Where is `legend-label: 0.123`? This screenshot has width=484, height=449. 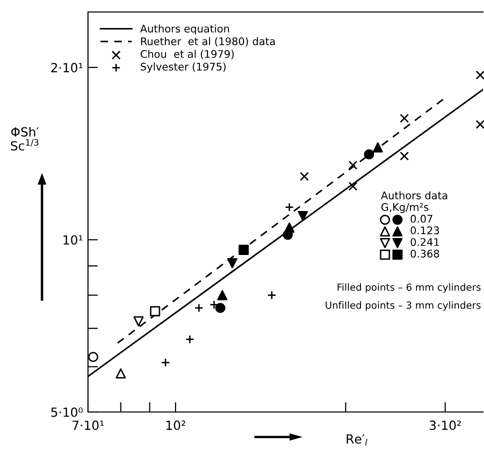 legend-label: 0.123 is located at coordinates (424, 230).